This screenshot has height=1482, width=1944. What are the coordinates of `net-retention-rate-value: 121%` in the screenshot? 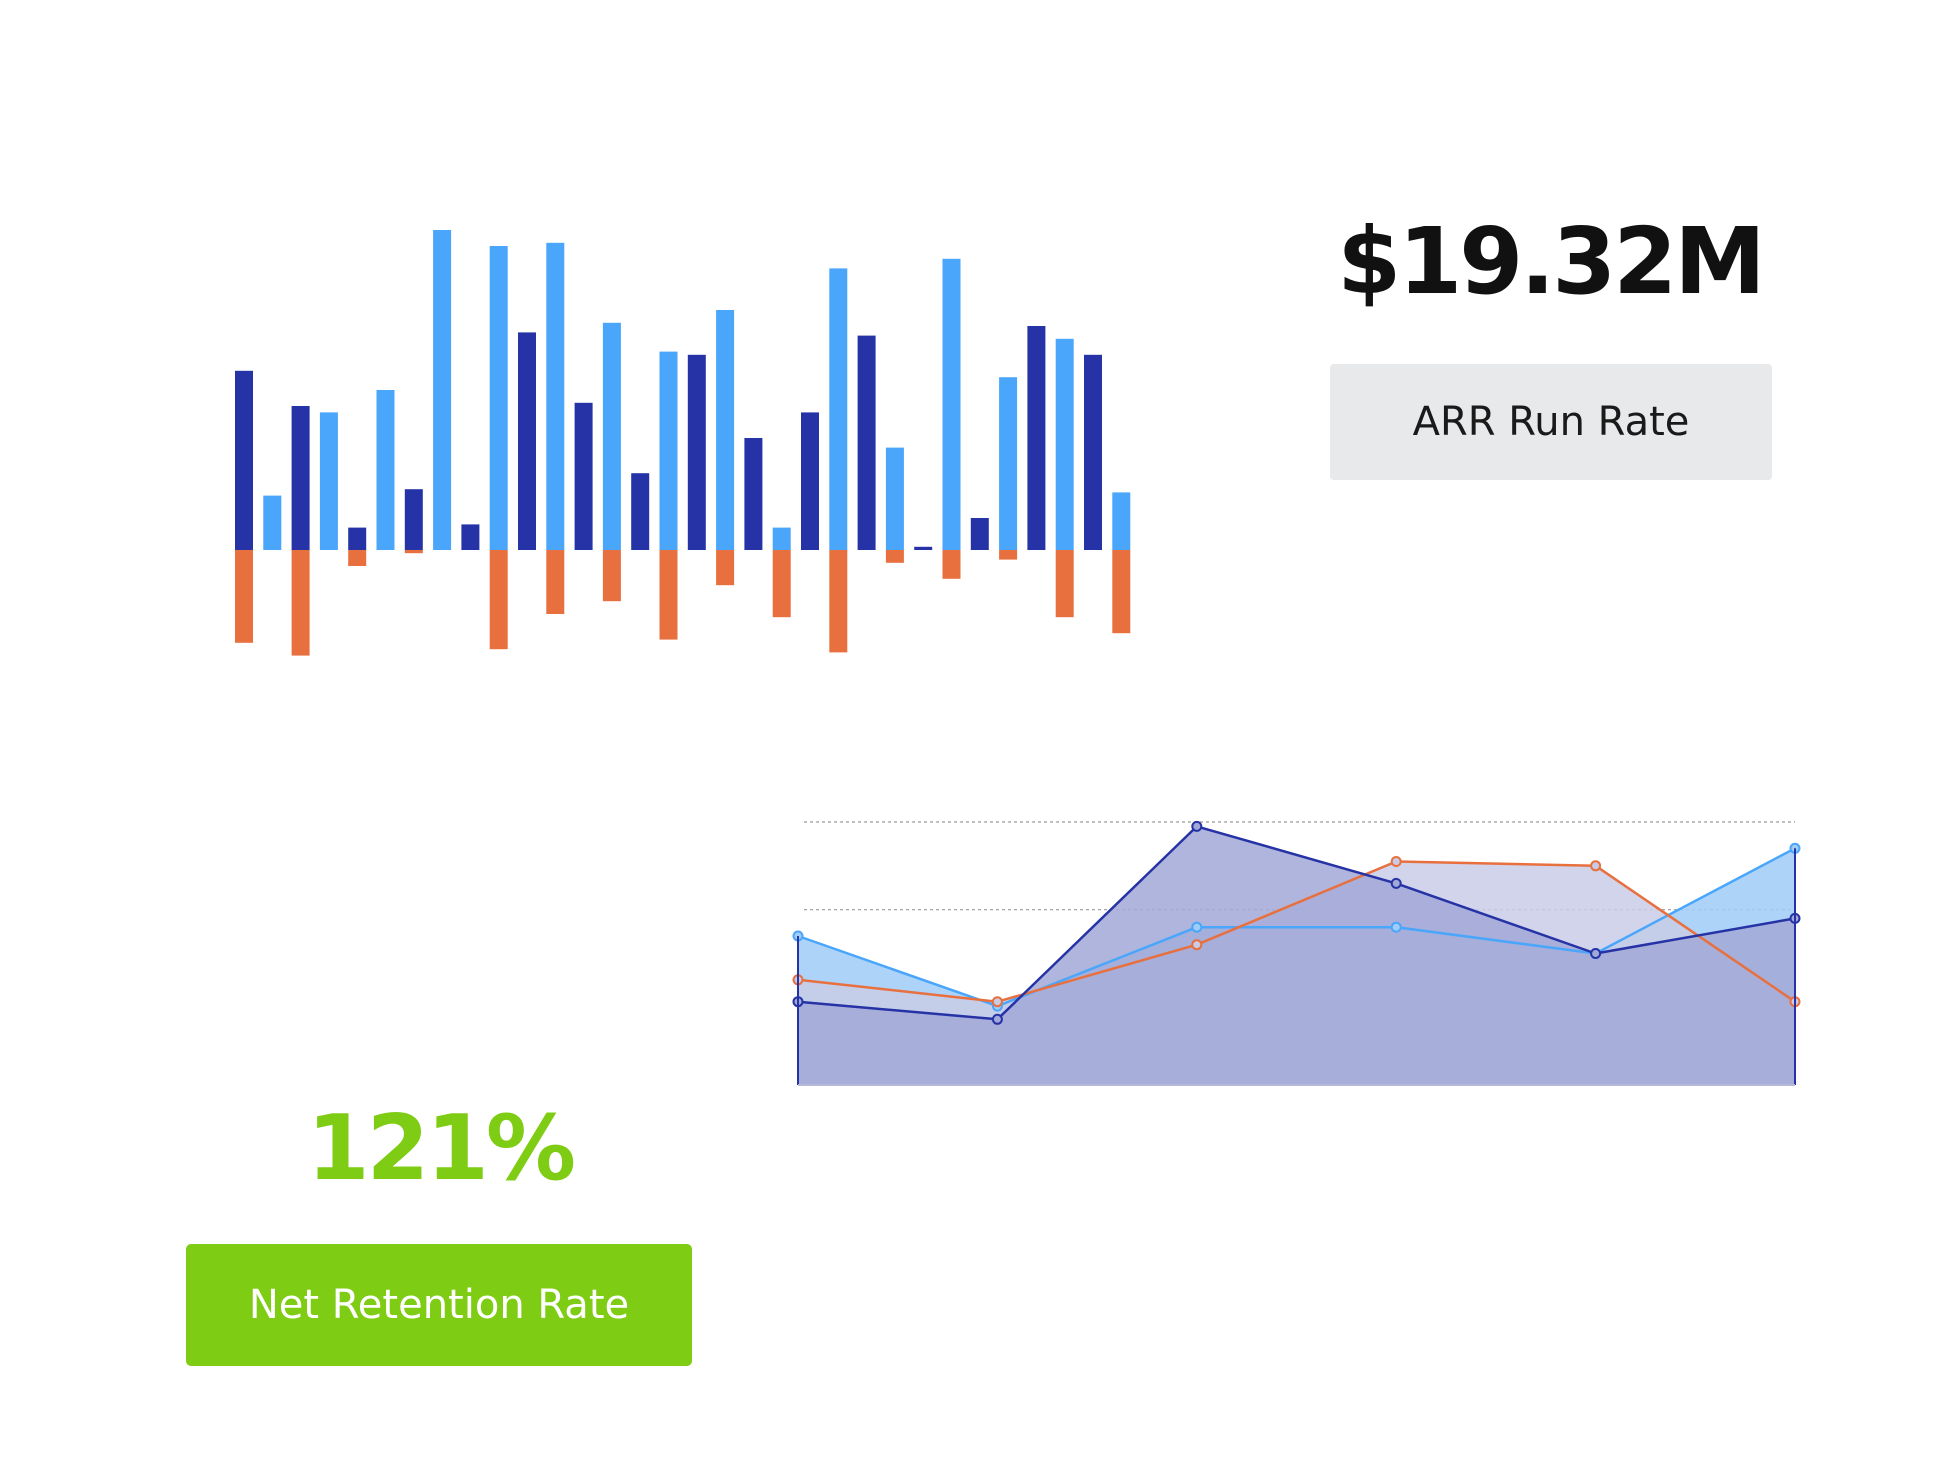 It's located at (441, 1148).